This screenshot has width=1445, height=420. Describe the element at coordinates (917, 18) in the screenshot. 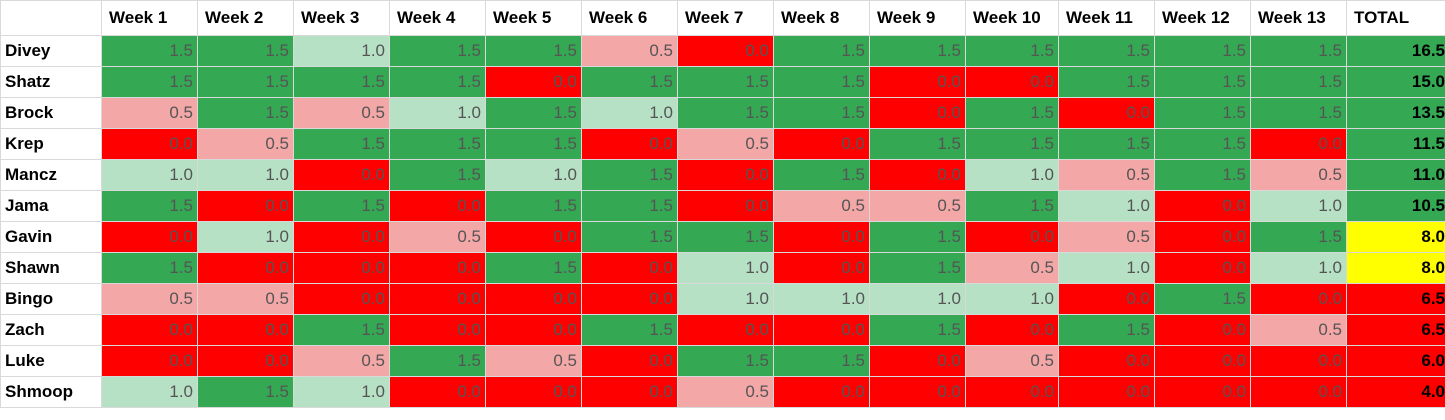

I see `header-week-9: Week 9` at that location.